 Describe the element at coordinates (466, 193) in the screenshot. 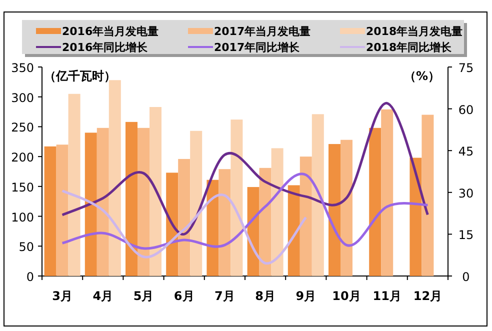

I see `y2-tick-label: 30` at that location.